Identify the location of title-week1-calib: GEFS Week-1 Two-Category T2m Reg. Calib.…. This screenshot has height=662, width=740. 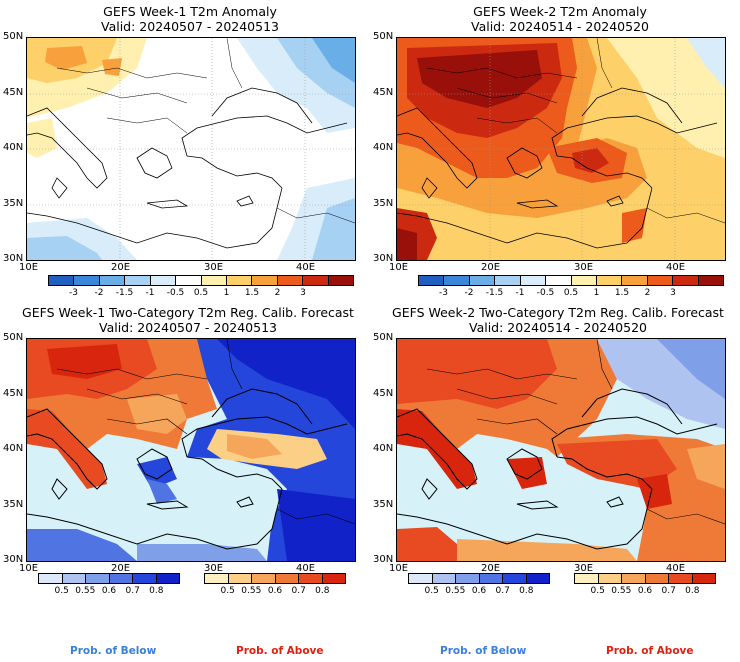
(188, 320).